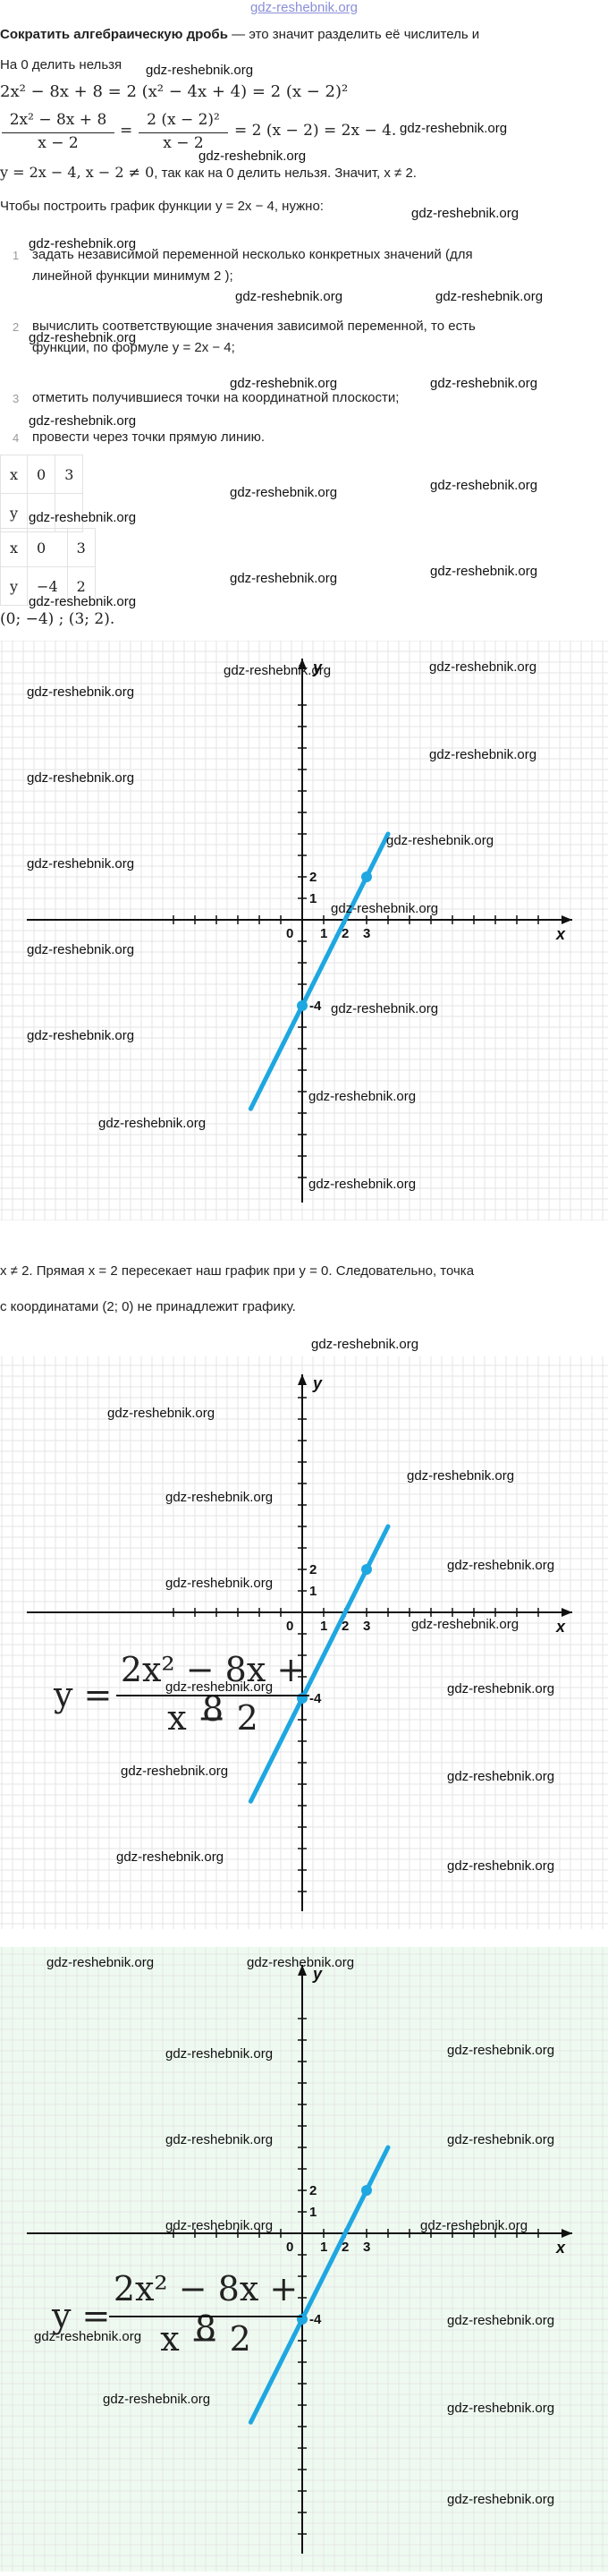  I want to click on intro-title-rest: — это значит разделить её числитель и, so click(354, 34).